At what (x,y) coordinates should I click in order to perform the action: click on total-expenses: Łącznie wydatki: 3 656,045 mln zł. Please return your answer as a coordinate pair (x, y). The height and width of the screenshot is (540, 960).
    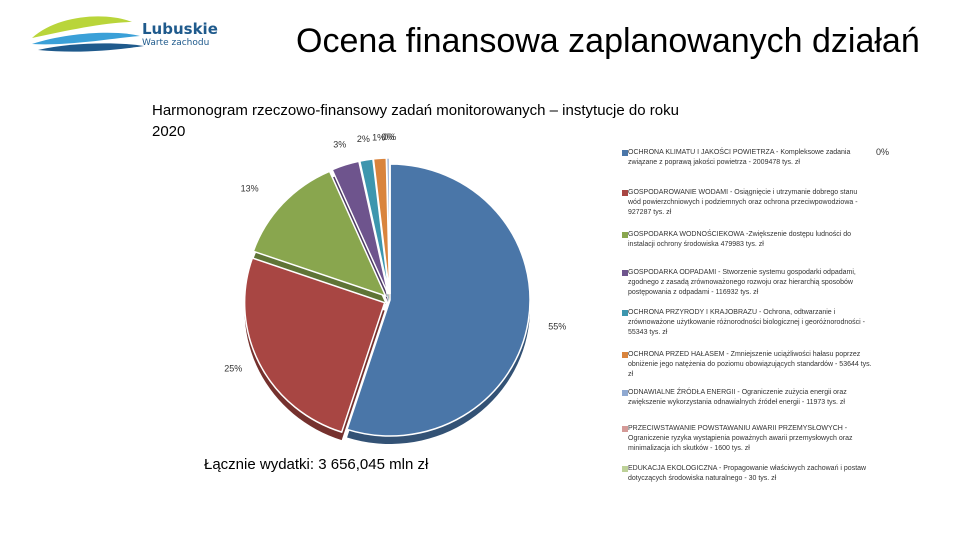
    Looking at the image, I should click on (316, 464).